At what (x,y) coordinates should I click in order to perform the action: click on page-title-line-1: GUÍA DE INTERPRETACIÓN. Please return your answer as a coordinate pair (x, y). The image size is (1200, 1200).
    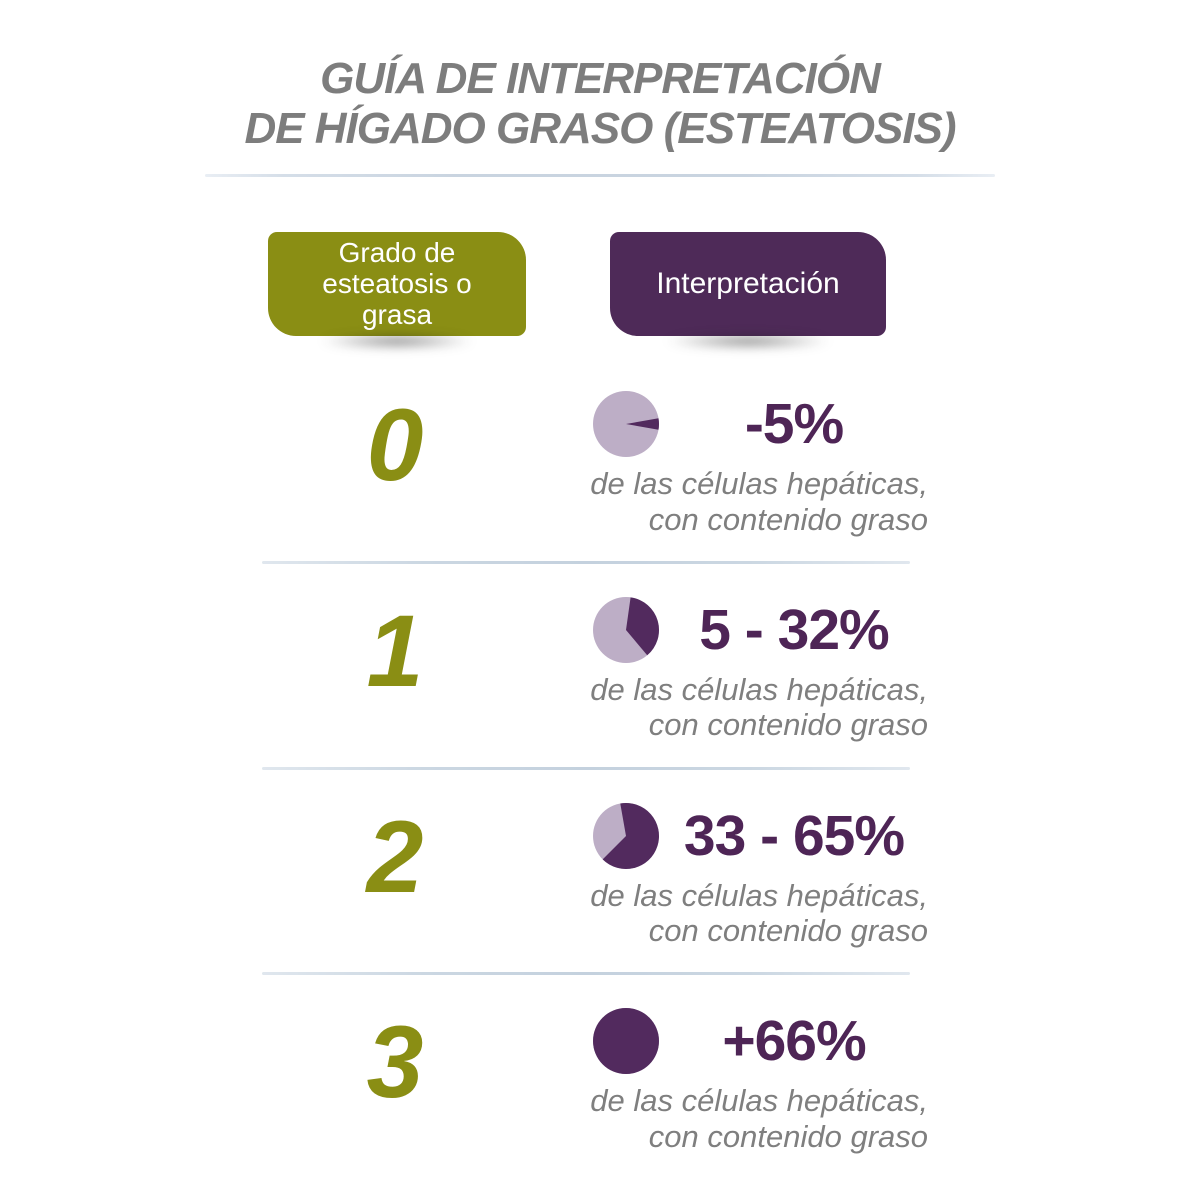
    Looking at the image, I should click on (600, 78).